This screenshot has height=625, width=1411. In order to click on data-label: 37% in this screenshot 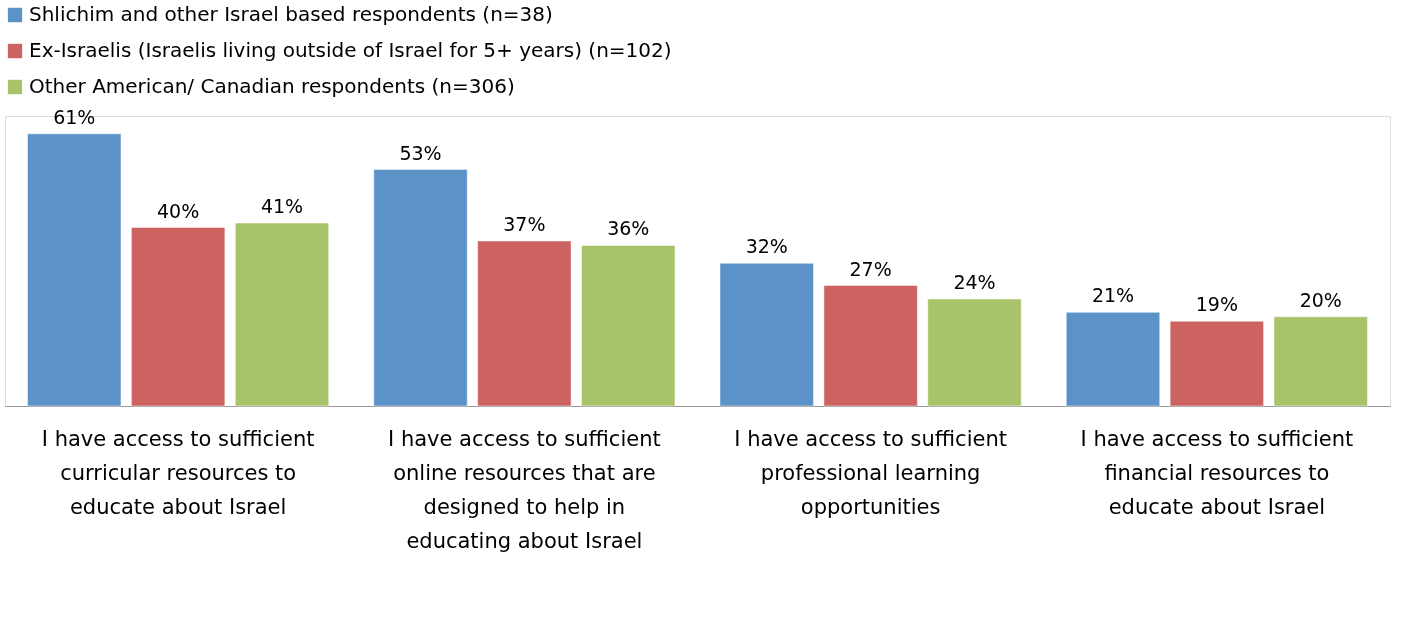, I will do `click(524, 223)`.